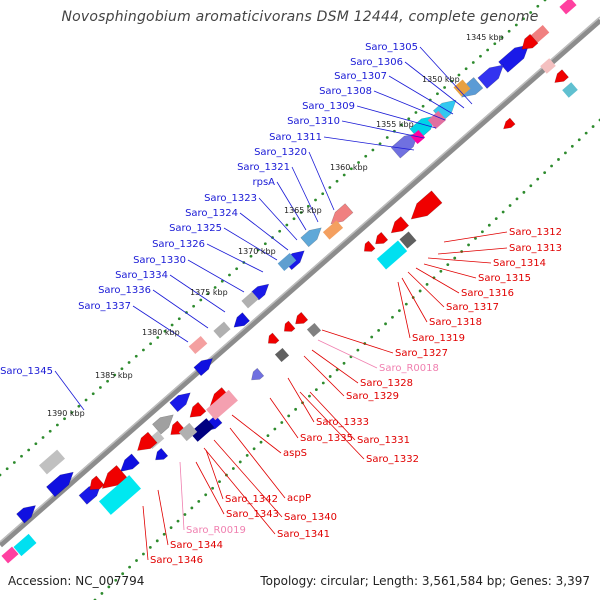 The height and width of the screenshot is (600, 600). I want to click on reverse-gene-label: Saro_1318, so click(455, 322).